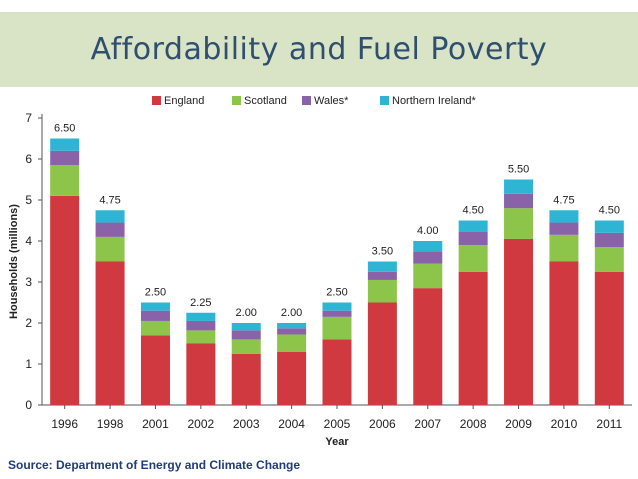 Image resolution: width=638 pixels, height=479 pixels. Describe the element at coordinates (155, 424) in the screenshot. I see `x-tick-label: 2001` at that location.